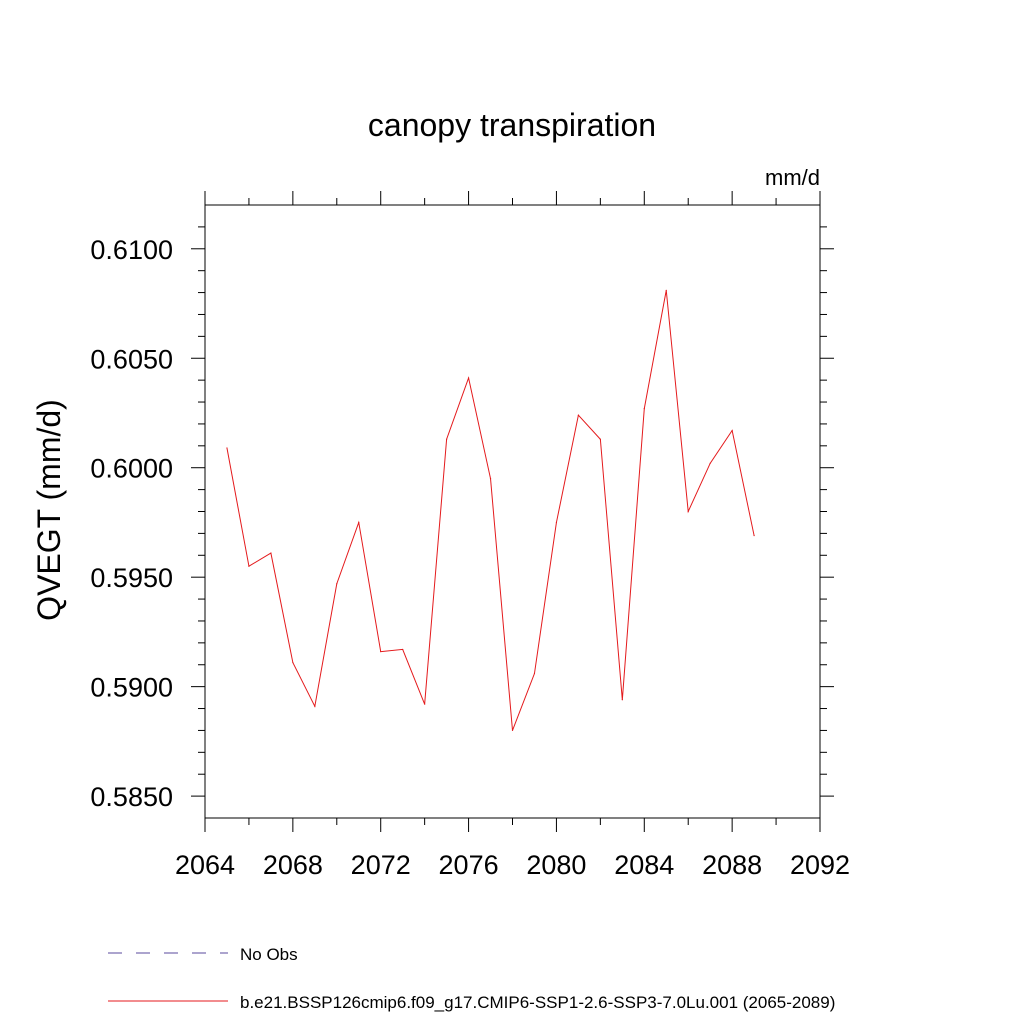 This screenshot has width=1024, height=1024. What do you see at coordinates (131, 359) in the screenshot?
I see `y-tick-label: 0.6050` at bounding box center [131, 359].